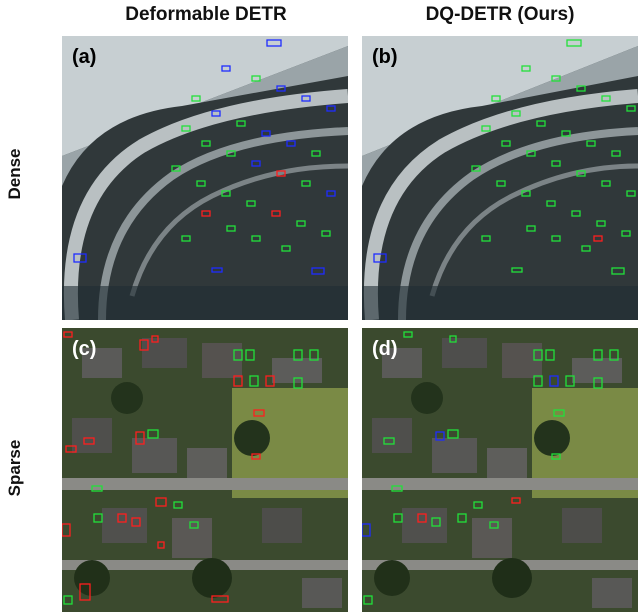 Image resolution: width=638 pixels, height=615 pixels. I want to click on row-title-dense: Dense, so click(14, 174).